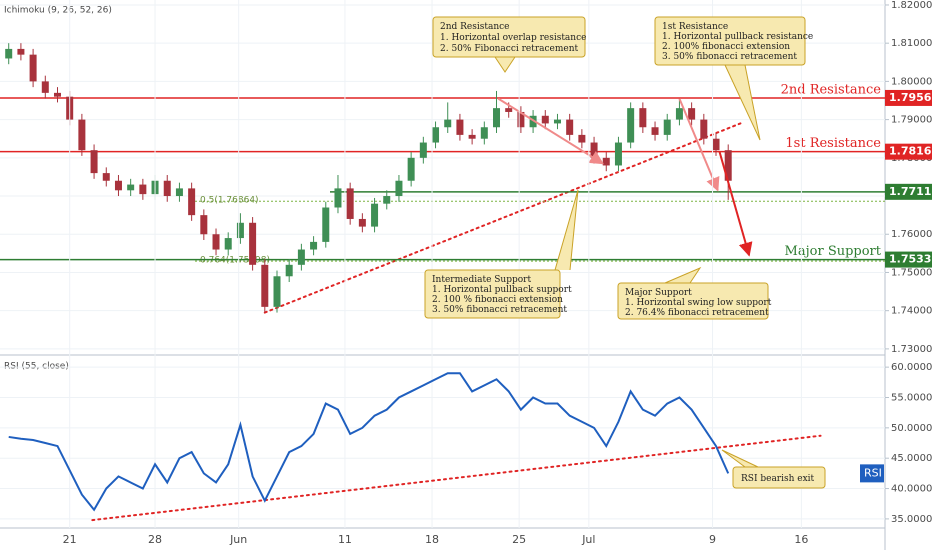 The height and width of the screenshot is (550, 932). I want to click on y-tick-label: 60.0000, so click(911, 367).